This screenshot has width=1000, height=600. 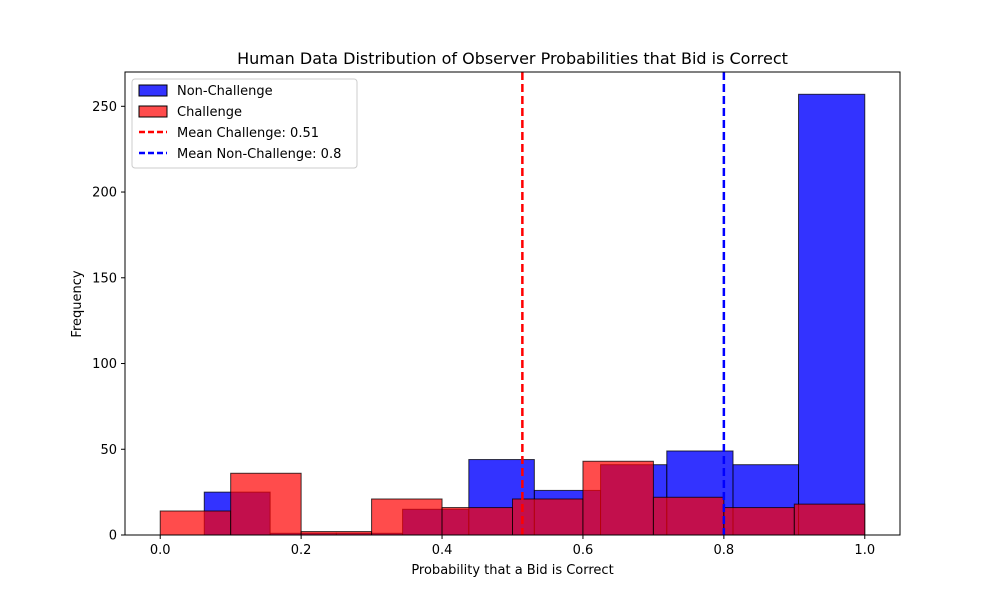 What do you see at coordinates (583, 550) in the screenshot?
I see `x-tick-label: 0.6` at bounding box center [583, 550].